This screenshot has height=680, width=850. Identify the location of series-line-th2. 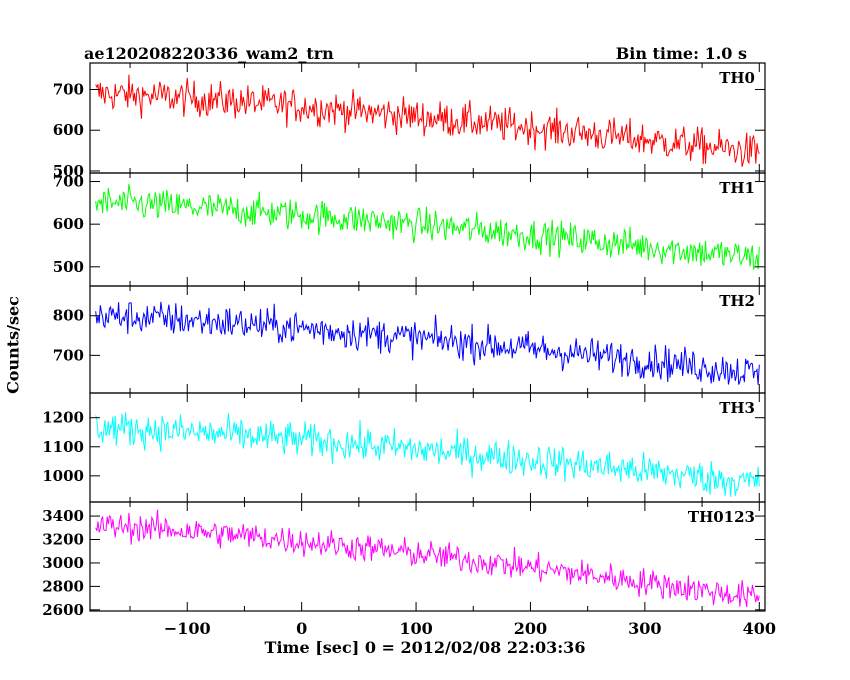
(427, 343).